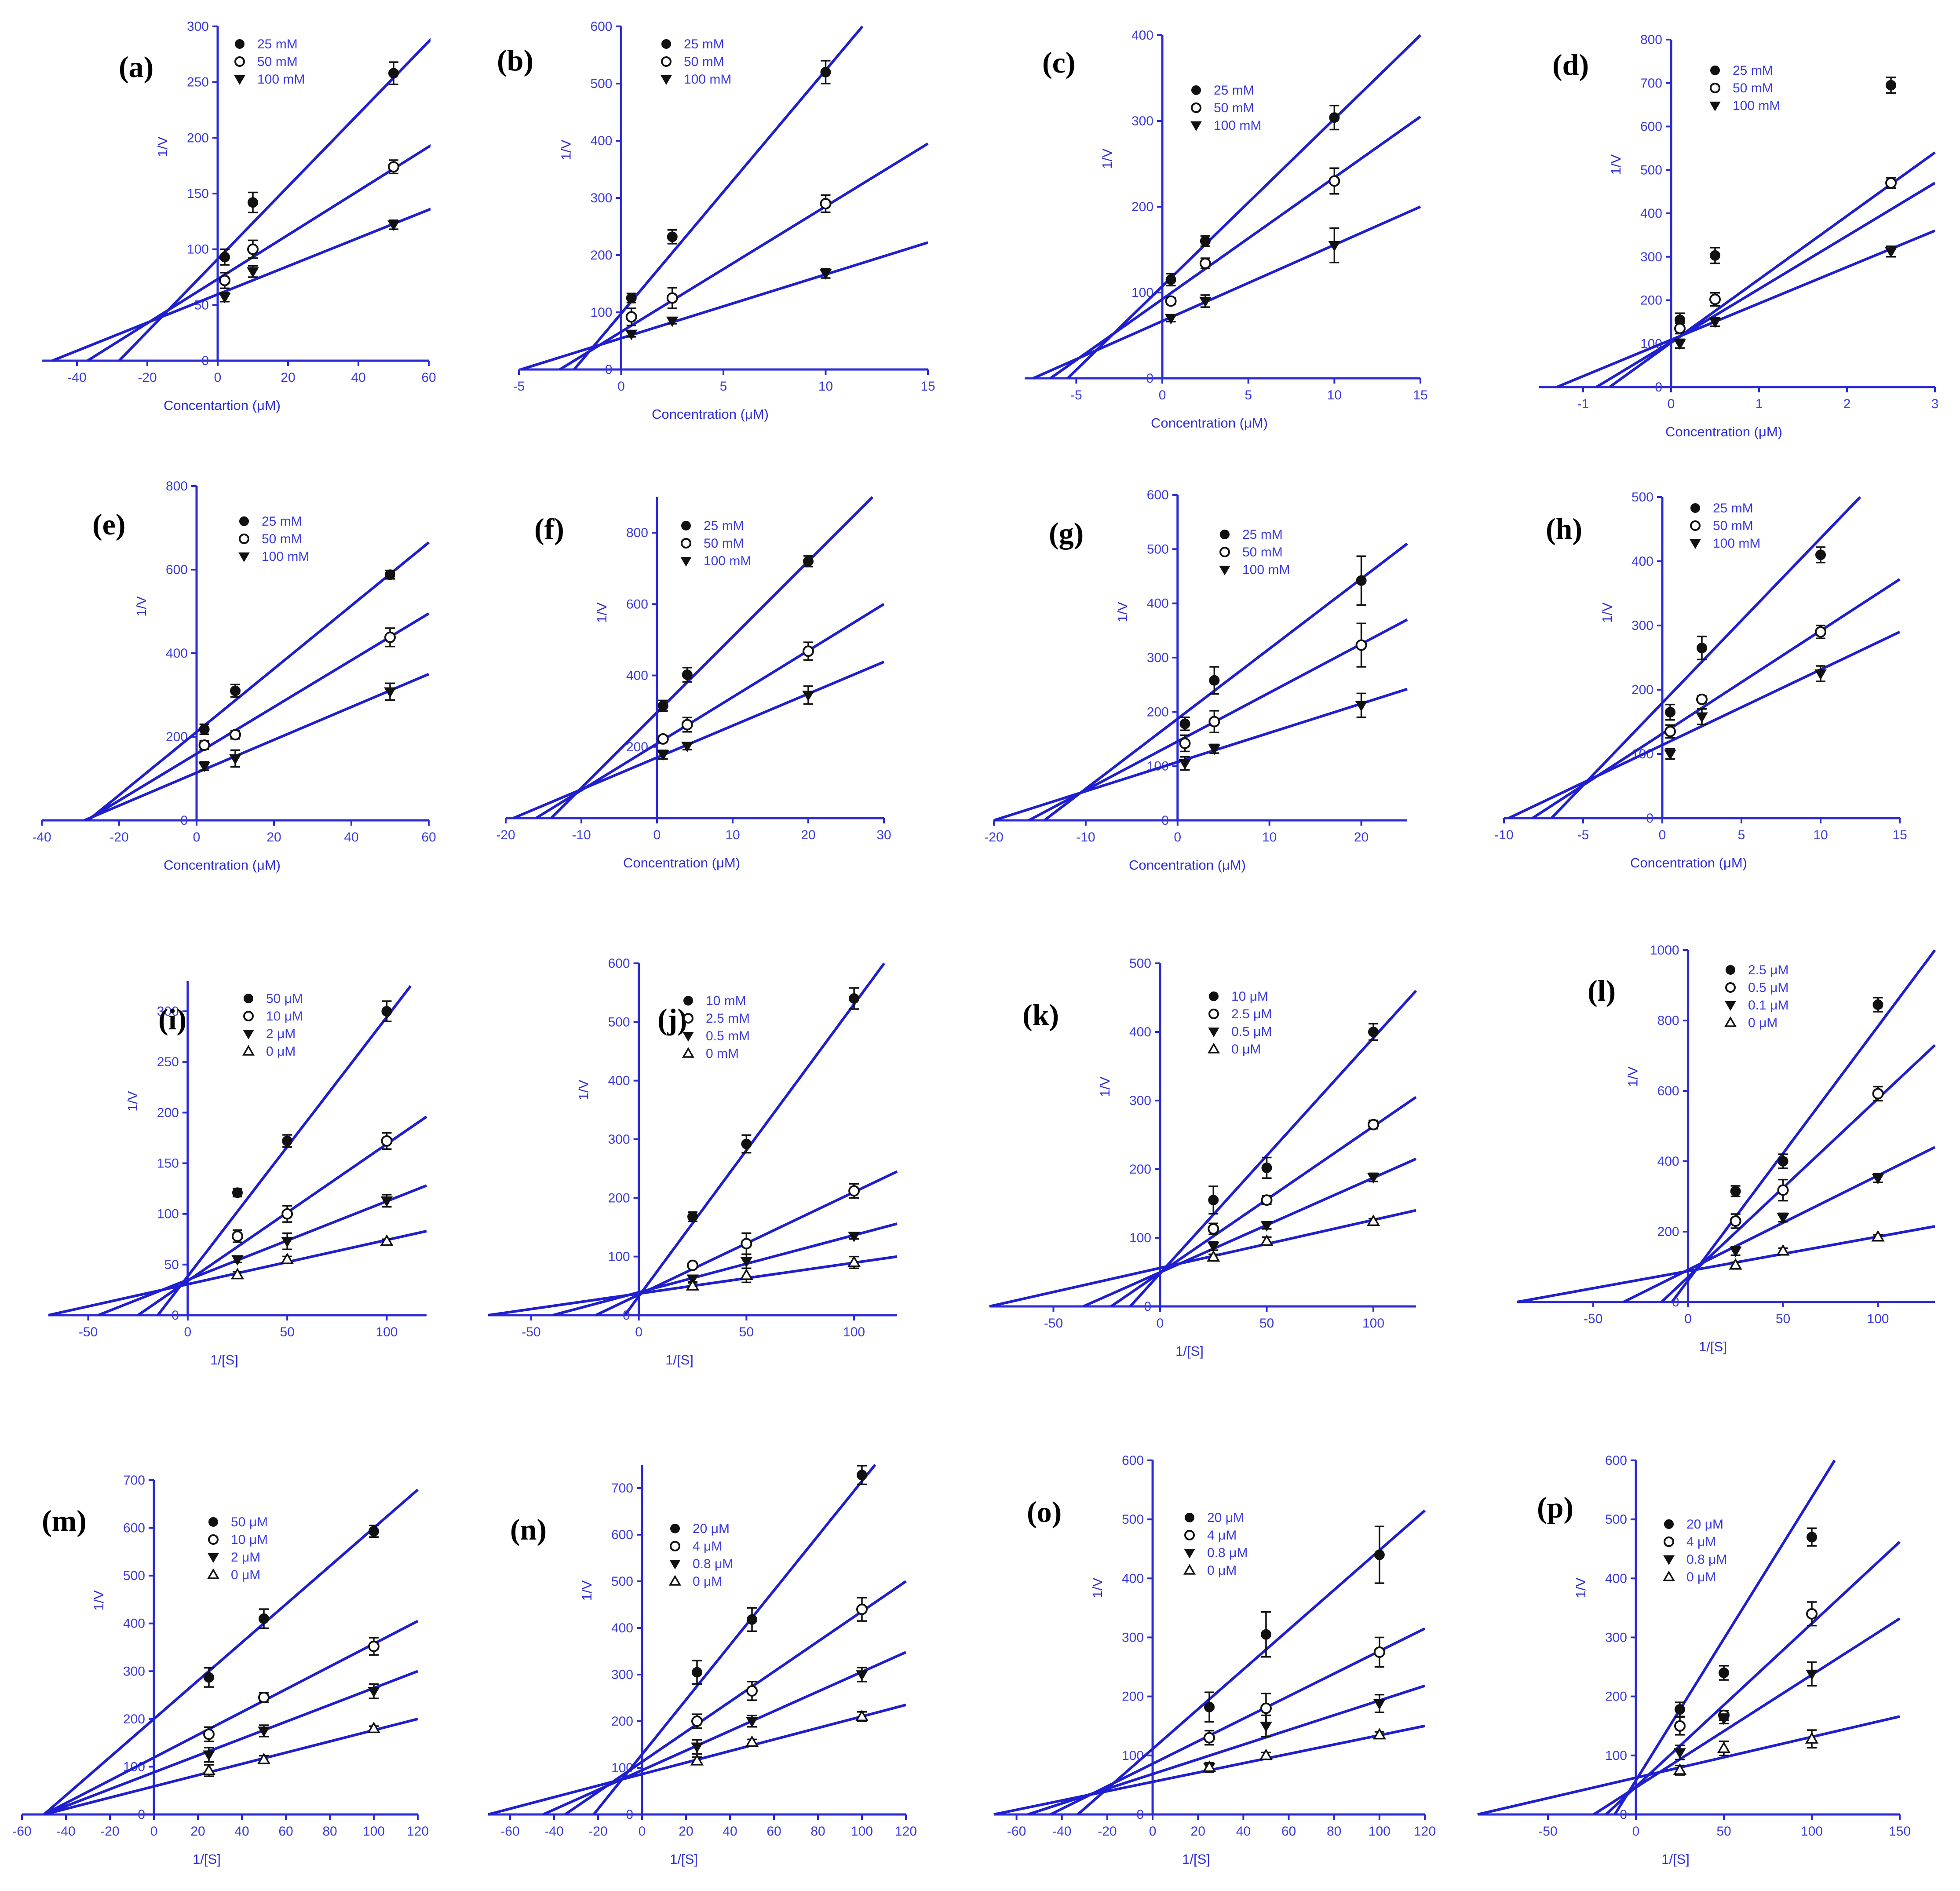 The height and width of the screenshot is (1891, 1960). Describe the element at coordinates (1158, 495) in the screenshot. I see `y-tick-label: 600` at that location.